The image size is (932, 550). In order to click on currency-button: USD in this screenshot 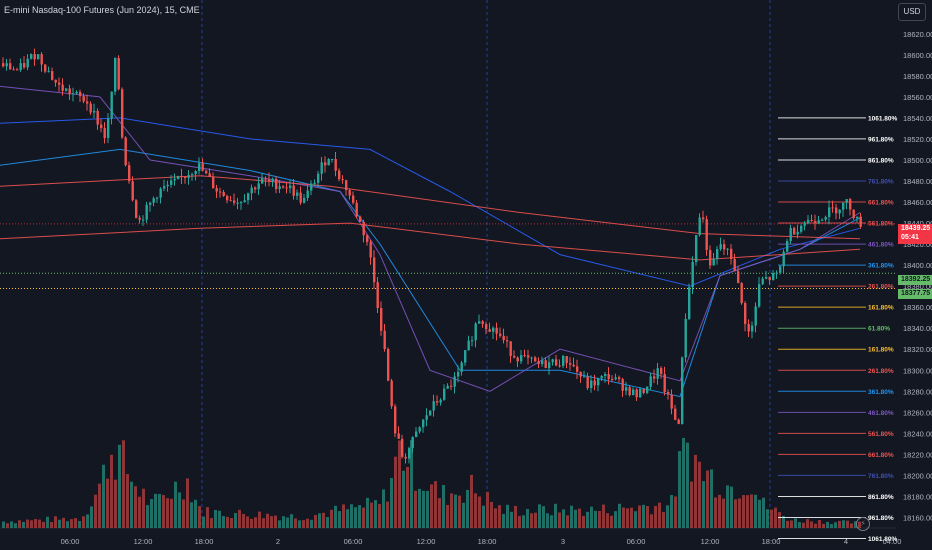, I will do `click(912, 12)`.